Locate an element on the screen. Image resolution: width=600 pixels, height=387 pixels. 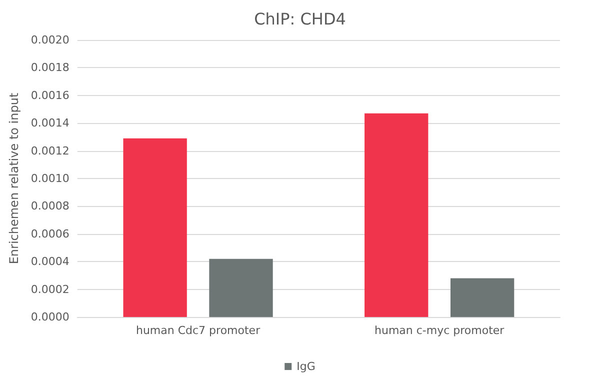
y-tick-label: 0.0008 is located at coordinates (50, 206).